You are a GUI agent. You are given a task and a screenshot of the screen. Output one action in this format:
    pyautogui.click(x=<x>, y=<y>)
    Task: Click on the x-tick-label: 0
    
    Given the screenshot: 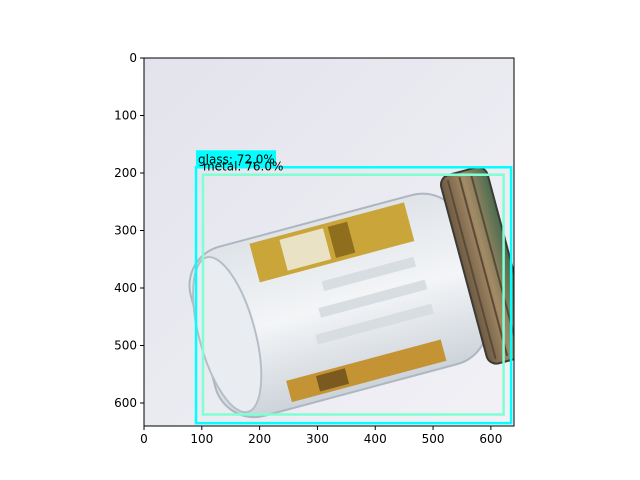 What is the action you would take?
    pyautogui.click(x=144, y=439)
    